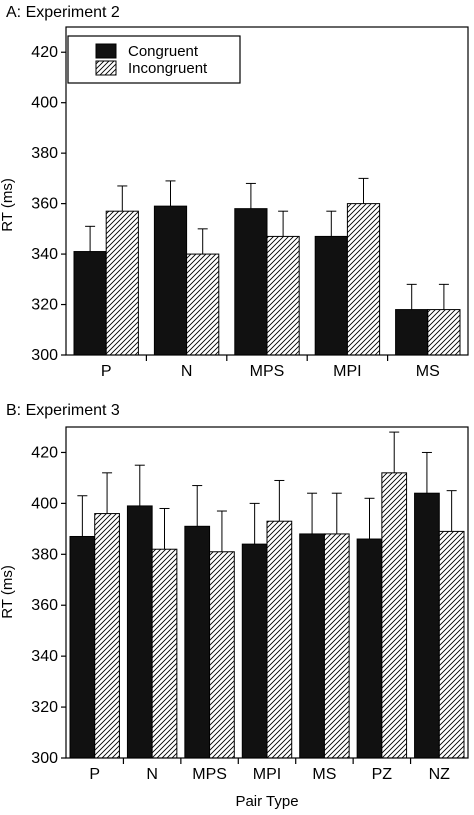  What do you see at coordinates (394, 615) in the screenshot?
I see `bar-incongruent-pz` at bounding box center [394, 615].